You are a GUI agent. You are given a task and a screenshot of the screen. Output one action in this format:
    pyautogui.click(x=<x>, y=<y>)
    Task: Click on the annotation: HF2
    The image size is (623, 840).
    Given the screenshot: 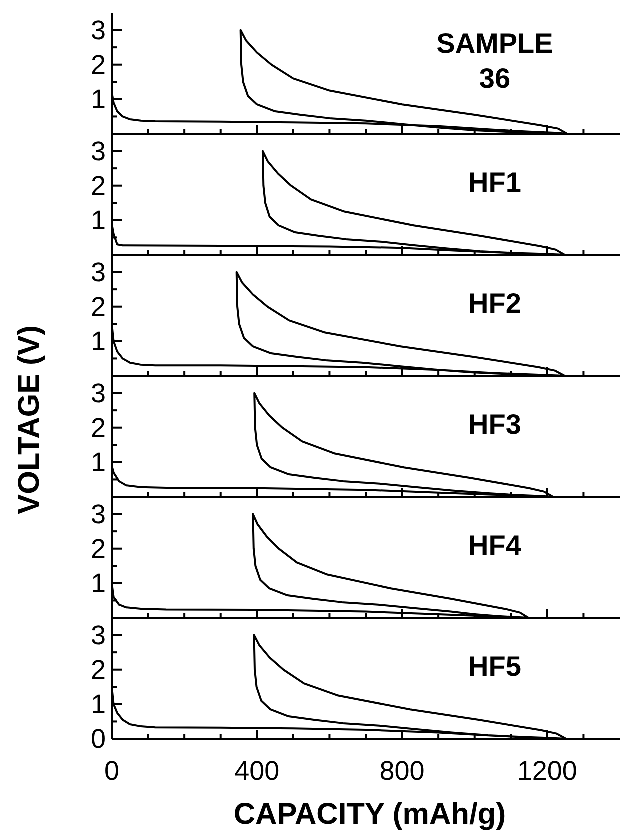 What is the action you would take?
    pyautogui.click(x=495, y=303)
    